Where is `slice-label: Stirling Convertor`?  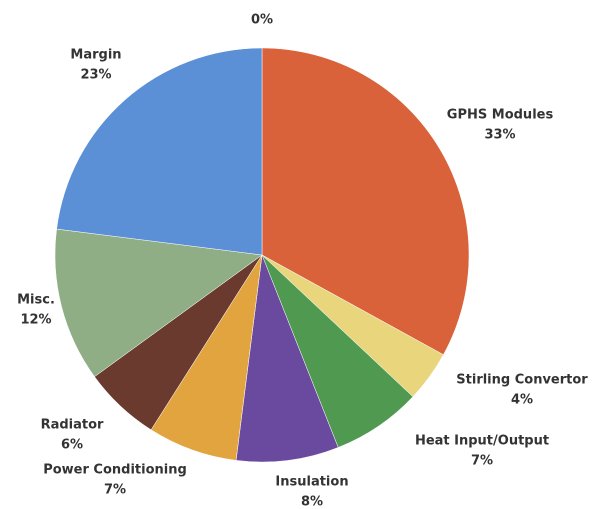 slice-label: Stirling Convertor is located at coordinates (522, 380).